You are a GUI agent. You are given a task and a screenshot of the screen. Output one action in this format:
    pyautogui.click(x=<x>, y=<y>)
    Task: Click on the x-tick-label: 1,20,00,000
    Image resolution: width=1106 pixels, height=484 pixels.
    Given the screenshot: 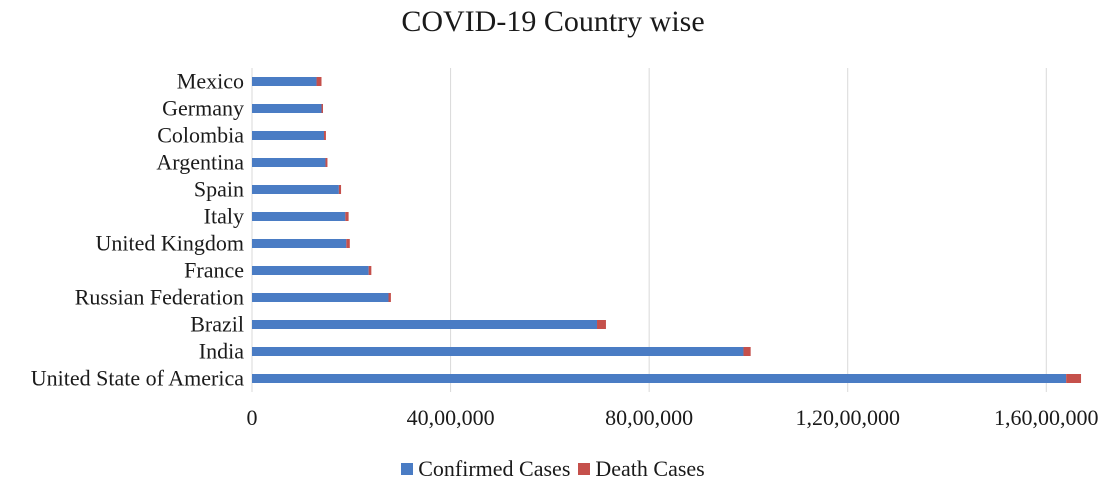 What is the action you would take?
    pyautogui.click(x=847, y=417)
    